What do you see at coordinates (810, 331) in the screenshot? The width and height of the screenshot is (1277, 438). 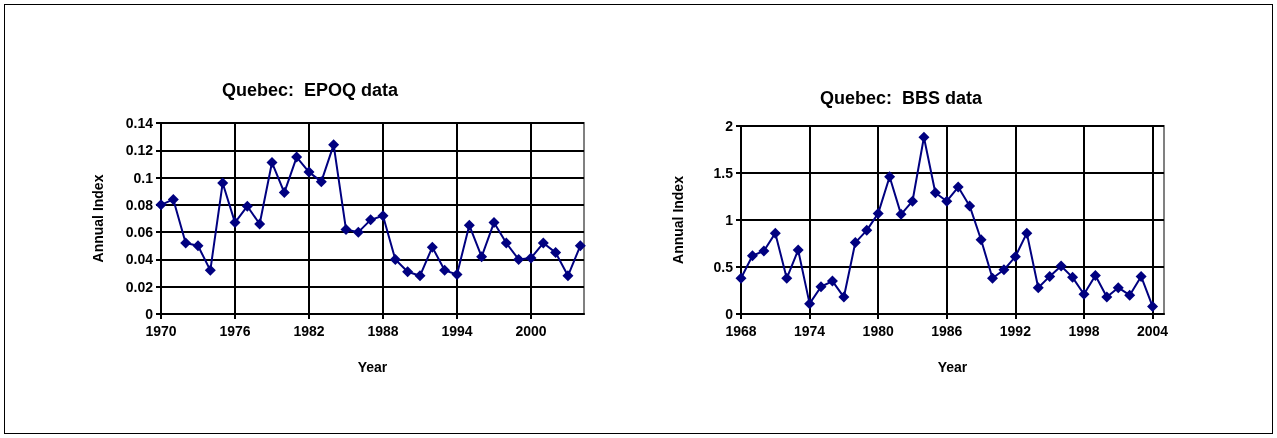 I see `x-tick-label: 1974` at bounding box center [810, 331].